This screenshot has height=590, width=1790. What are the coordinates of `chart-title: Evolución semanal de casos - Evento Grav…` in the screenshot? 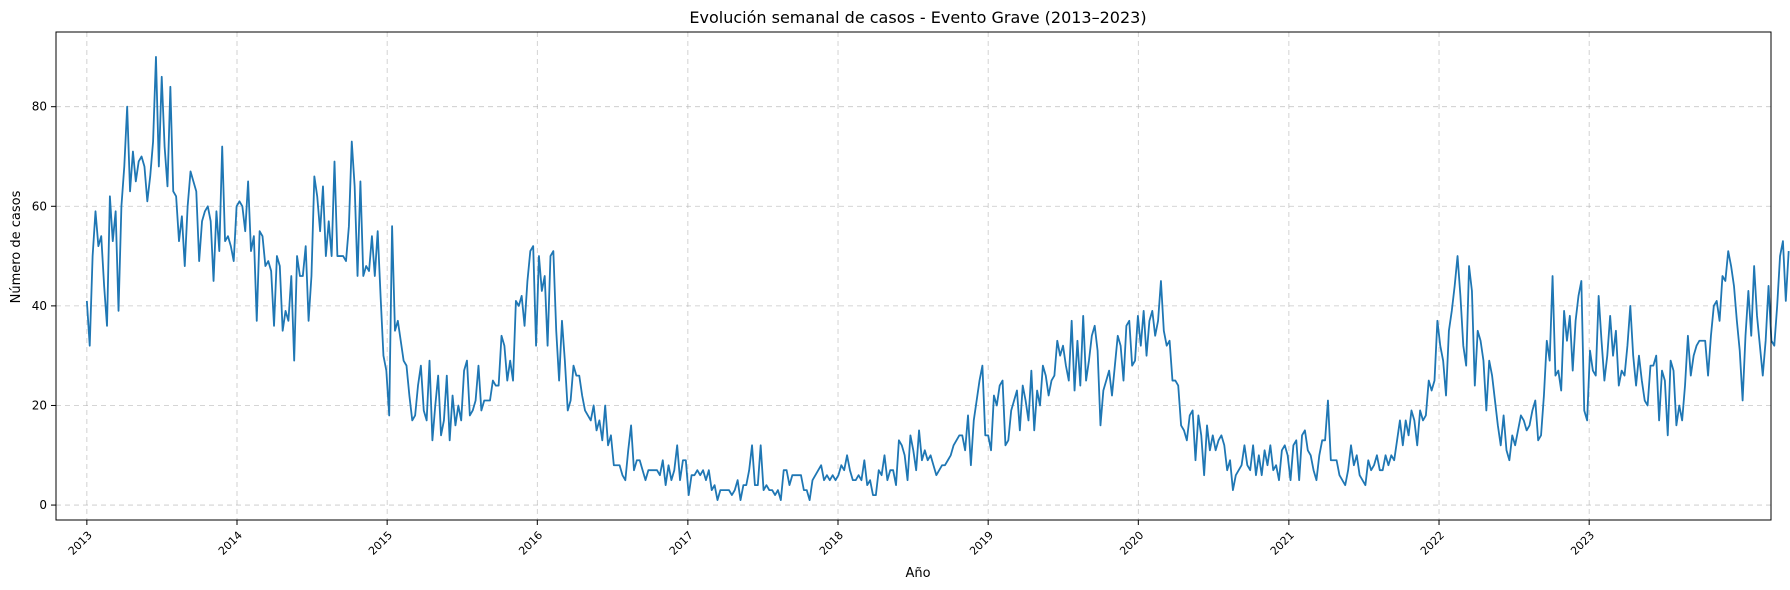 It's located at (917, 17).